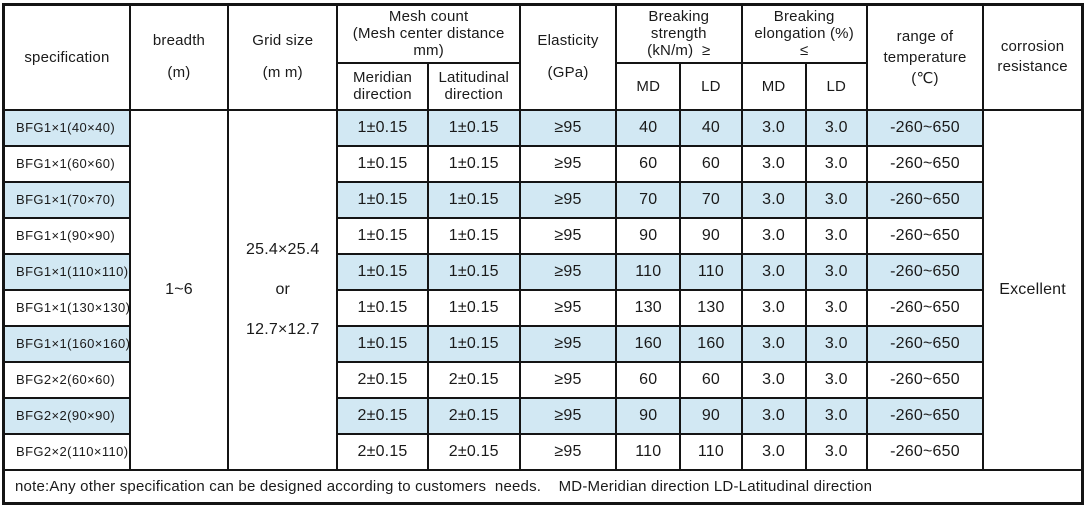 This screenshot has height=510, width=1088. I want to click on cell-strength-md: 60, so click(648, 163).